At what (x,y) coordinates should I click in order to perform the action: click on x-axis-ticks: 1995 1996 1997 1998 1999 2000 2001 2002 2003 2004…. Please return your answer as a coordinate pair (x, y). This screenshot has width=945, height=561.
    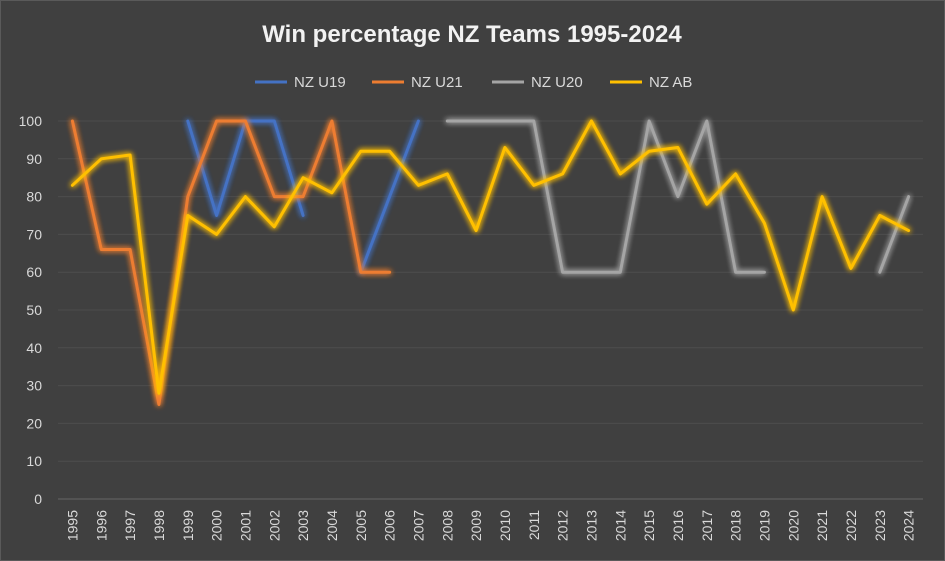
    Looking at the image, I should click on (490, 525).